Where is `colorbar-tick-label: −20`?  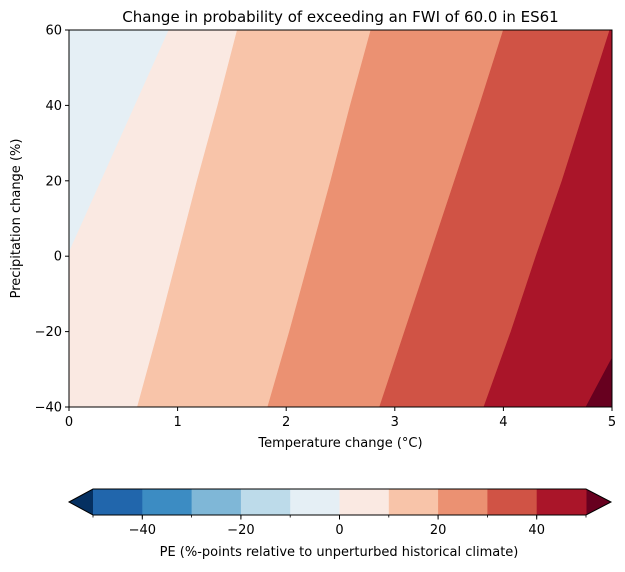
colorbar-tick-label: −20 is located at coordinates (240, 530).